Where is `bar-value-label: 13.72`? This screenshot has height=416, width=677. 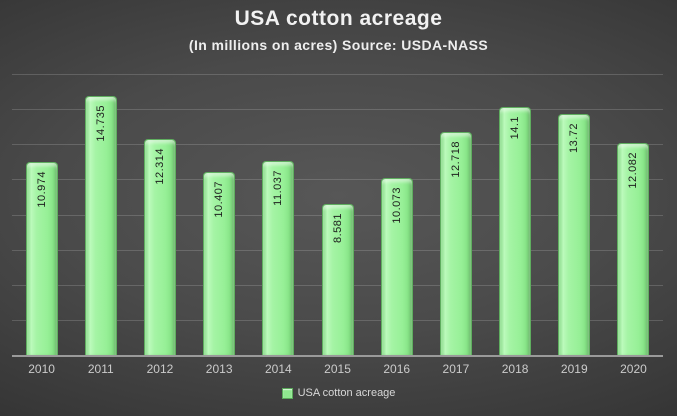 bar-value-label: 13.72 is located at coordinates (574, 138).